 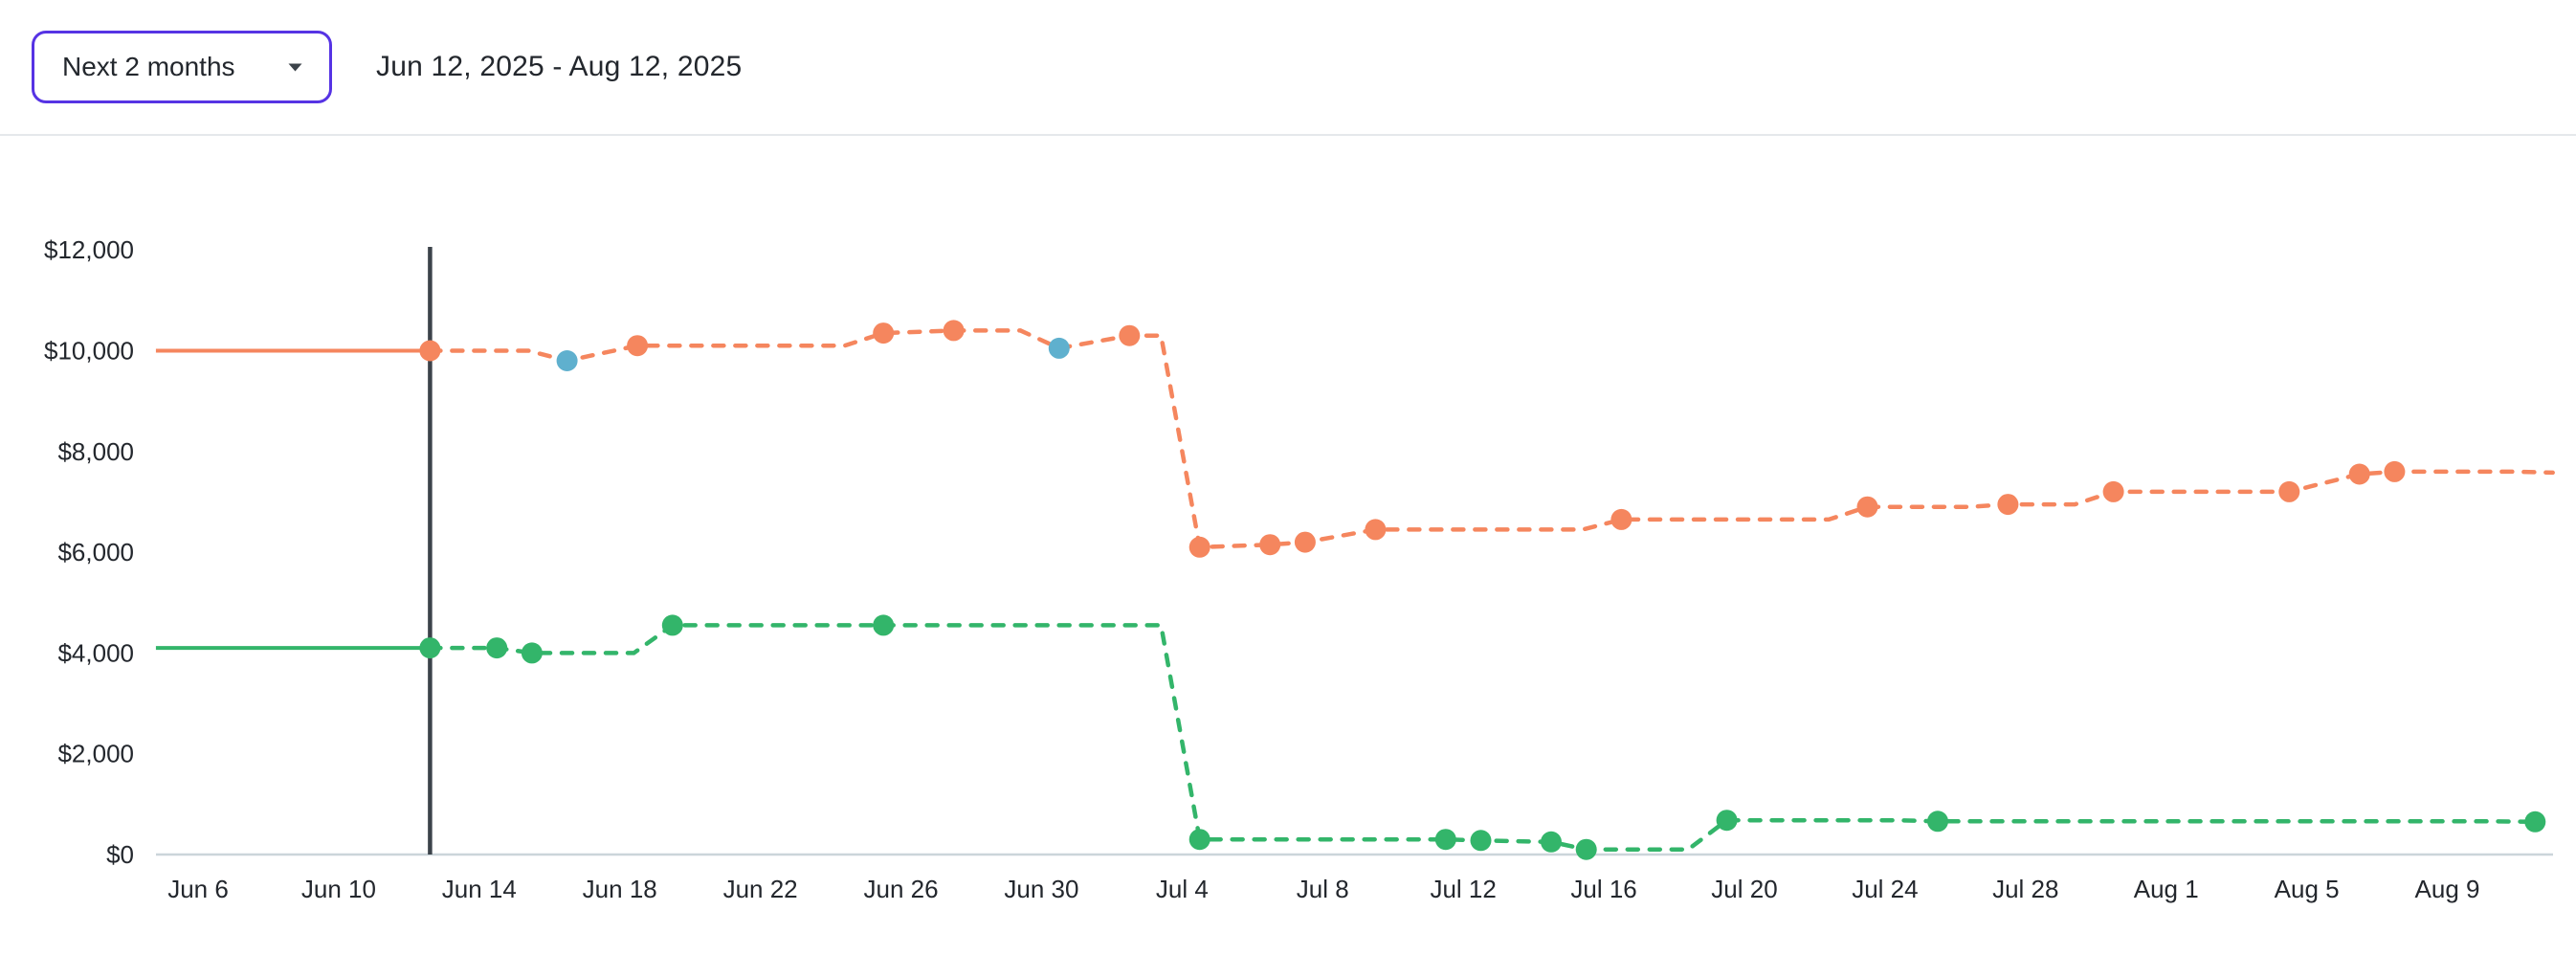 I want to click on x-axis-tick-label: Jun 6, so click(x=198, y=889).